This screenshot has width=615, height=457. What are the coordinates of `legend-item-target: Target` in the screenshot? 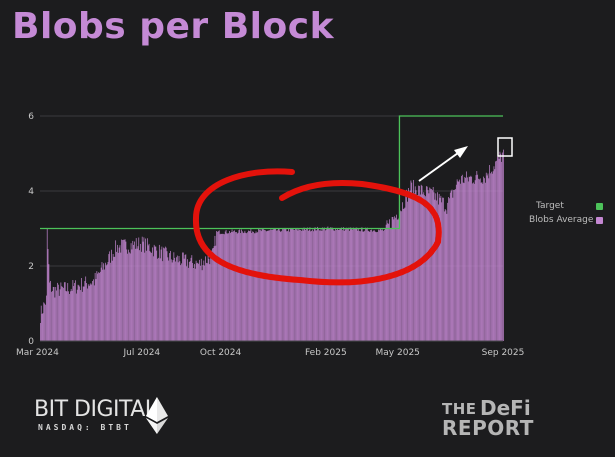 It's located at (569, 206).